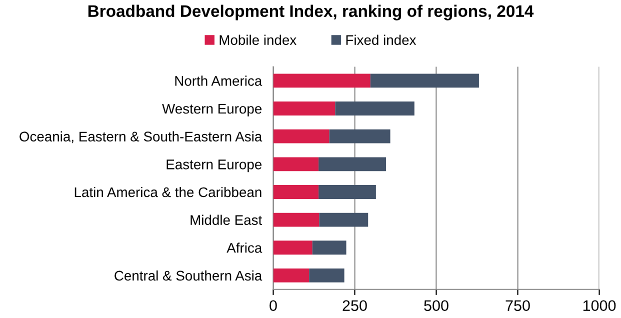  I want to click on y-tick-label: Oceania, Eastern & South-Eastern Asia, so click(141, 137).